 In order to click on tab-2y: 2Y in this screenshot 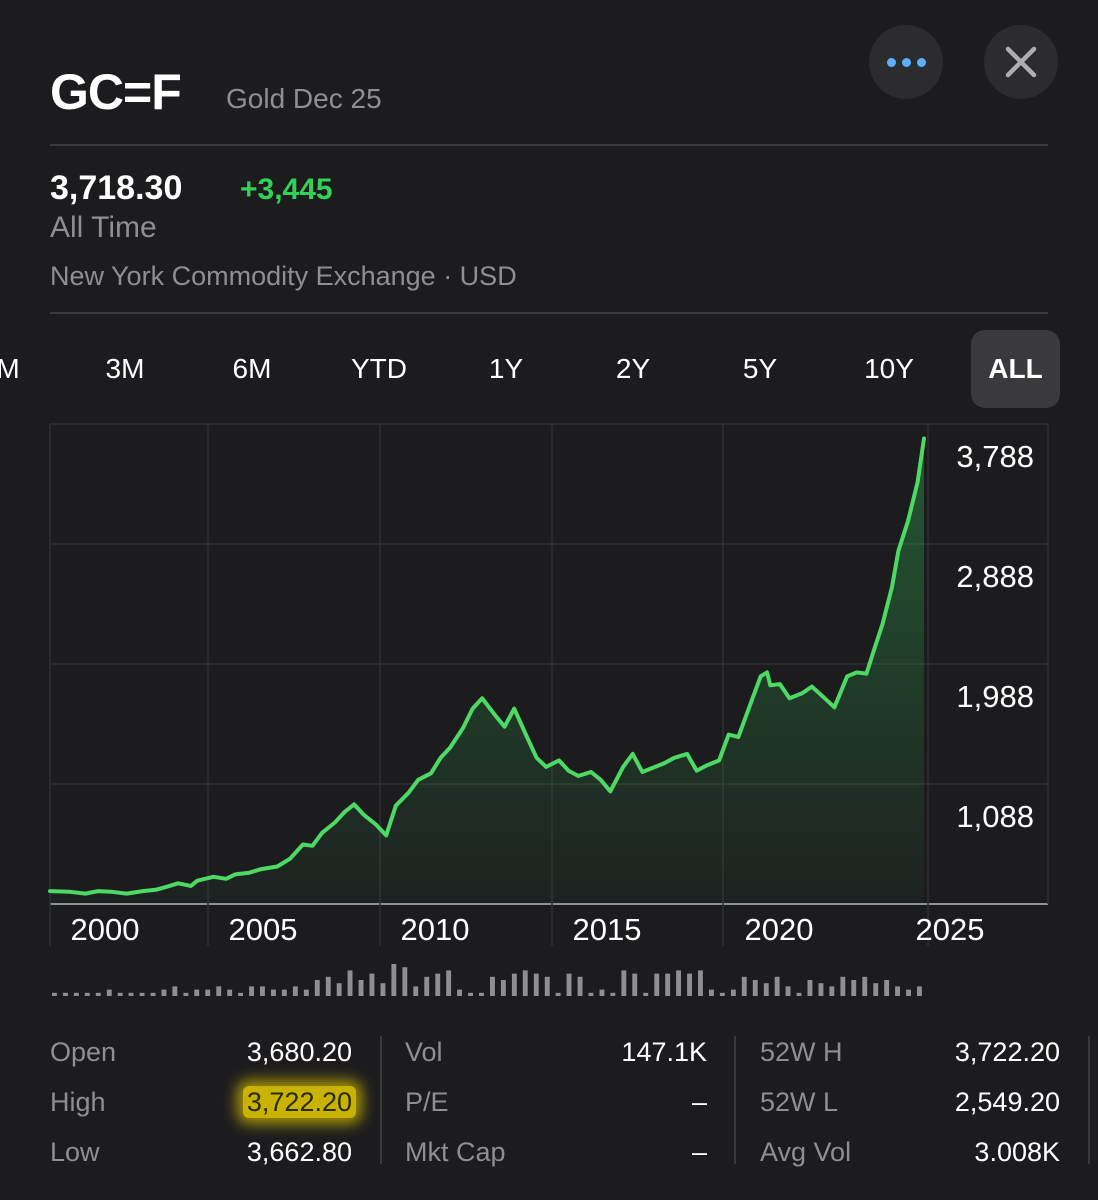, I will do `click(633, 368)`.